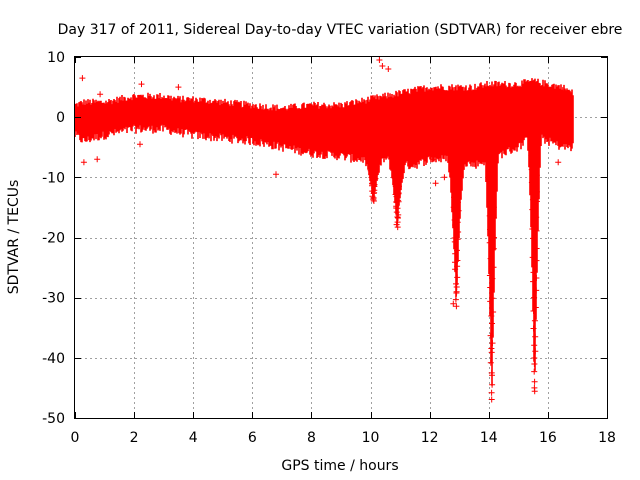 The image size is (640, 480). I want to click on x-tick-label: 4, so click(193, 438).